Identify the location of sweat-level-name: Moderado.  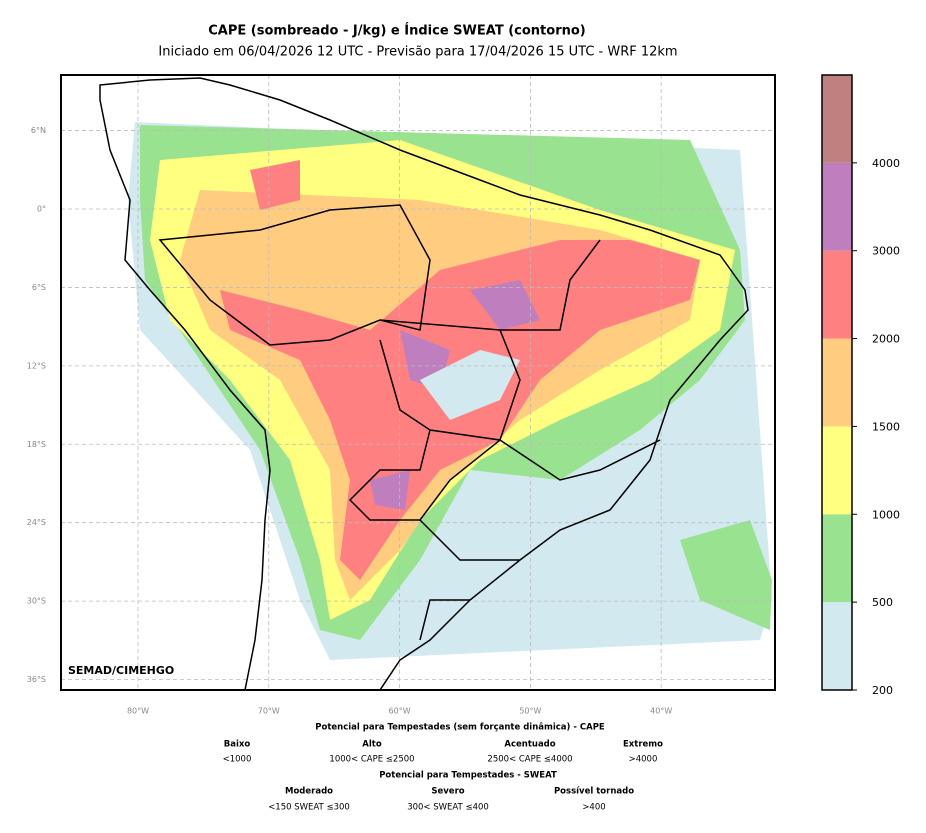
(309, 792).